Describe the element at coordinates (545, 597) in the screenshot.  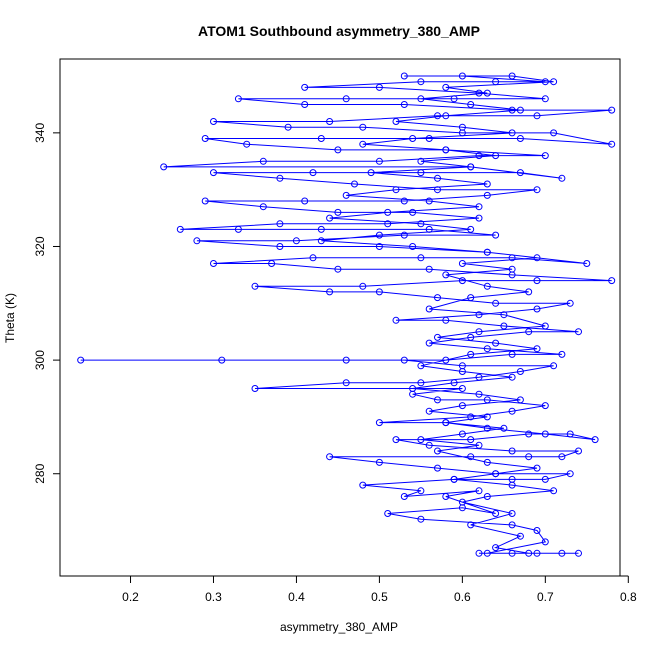
I see `x-tick-label: 0.7` at that location.